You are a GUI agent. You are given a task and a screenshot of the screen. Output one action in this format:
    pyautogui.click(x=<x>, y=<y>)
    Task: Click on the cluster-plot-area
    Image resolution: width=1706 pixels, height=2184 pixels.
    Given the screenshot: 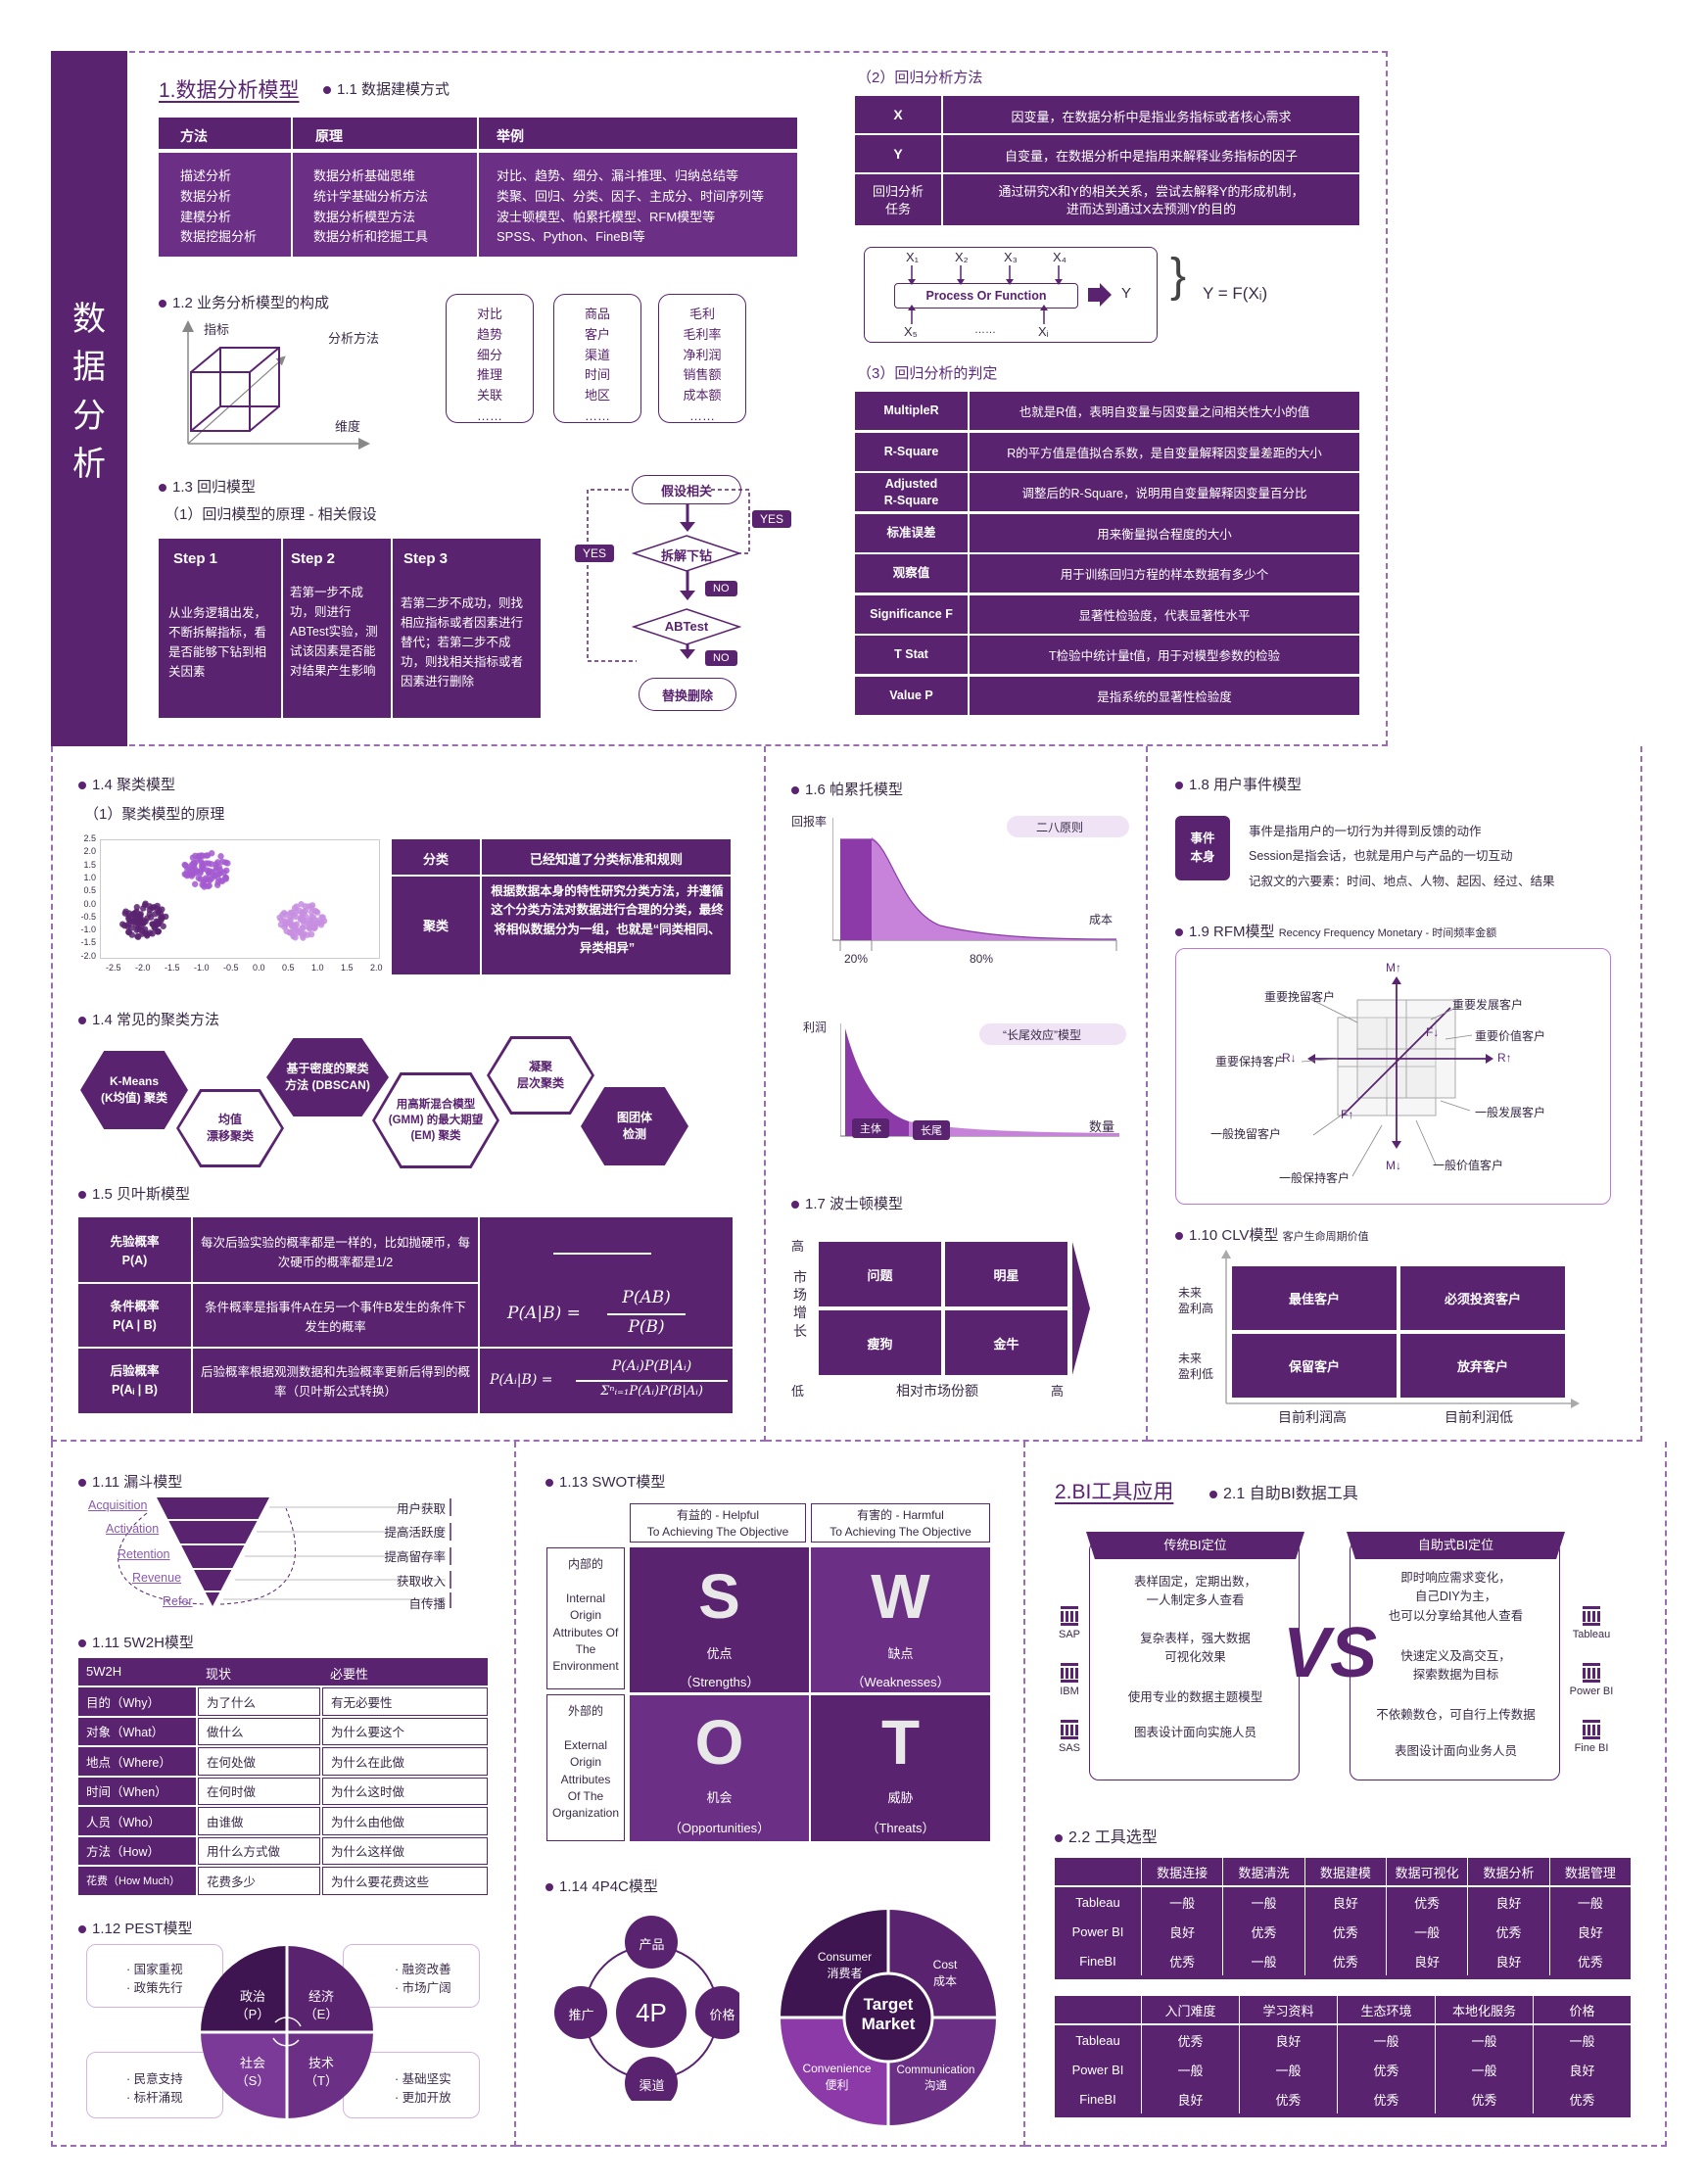 What is the action you would take?
    pyautogui.click(x=240, y=899)
    